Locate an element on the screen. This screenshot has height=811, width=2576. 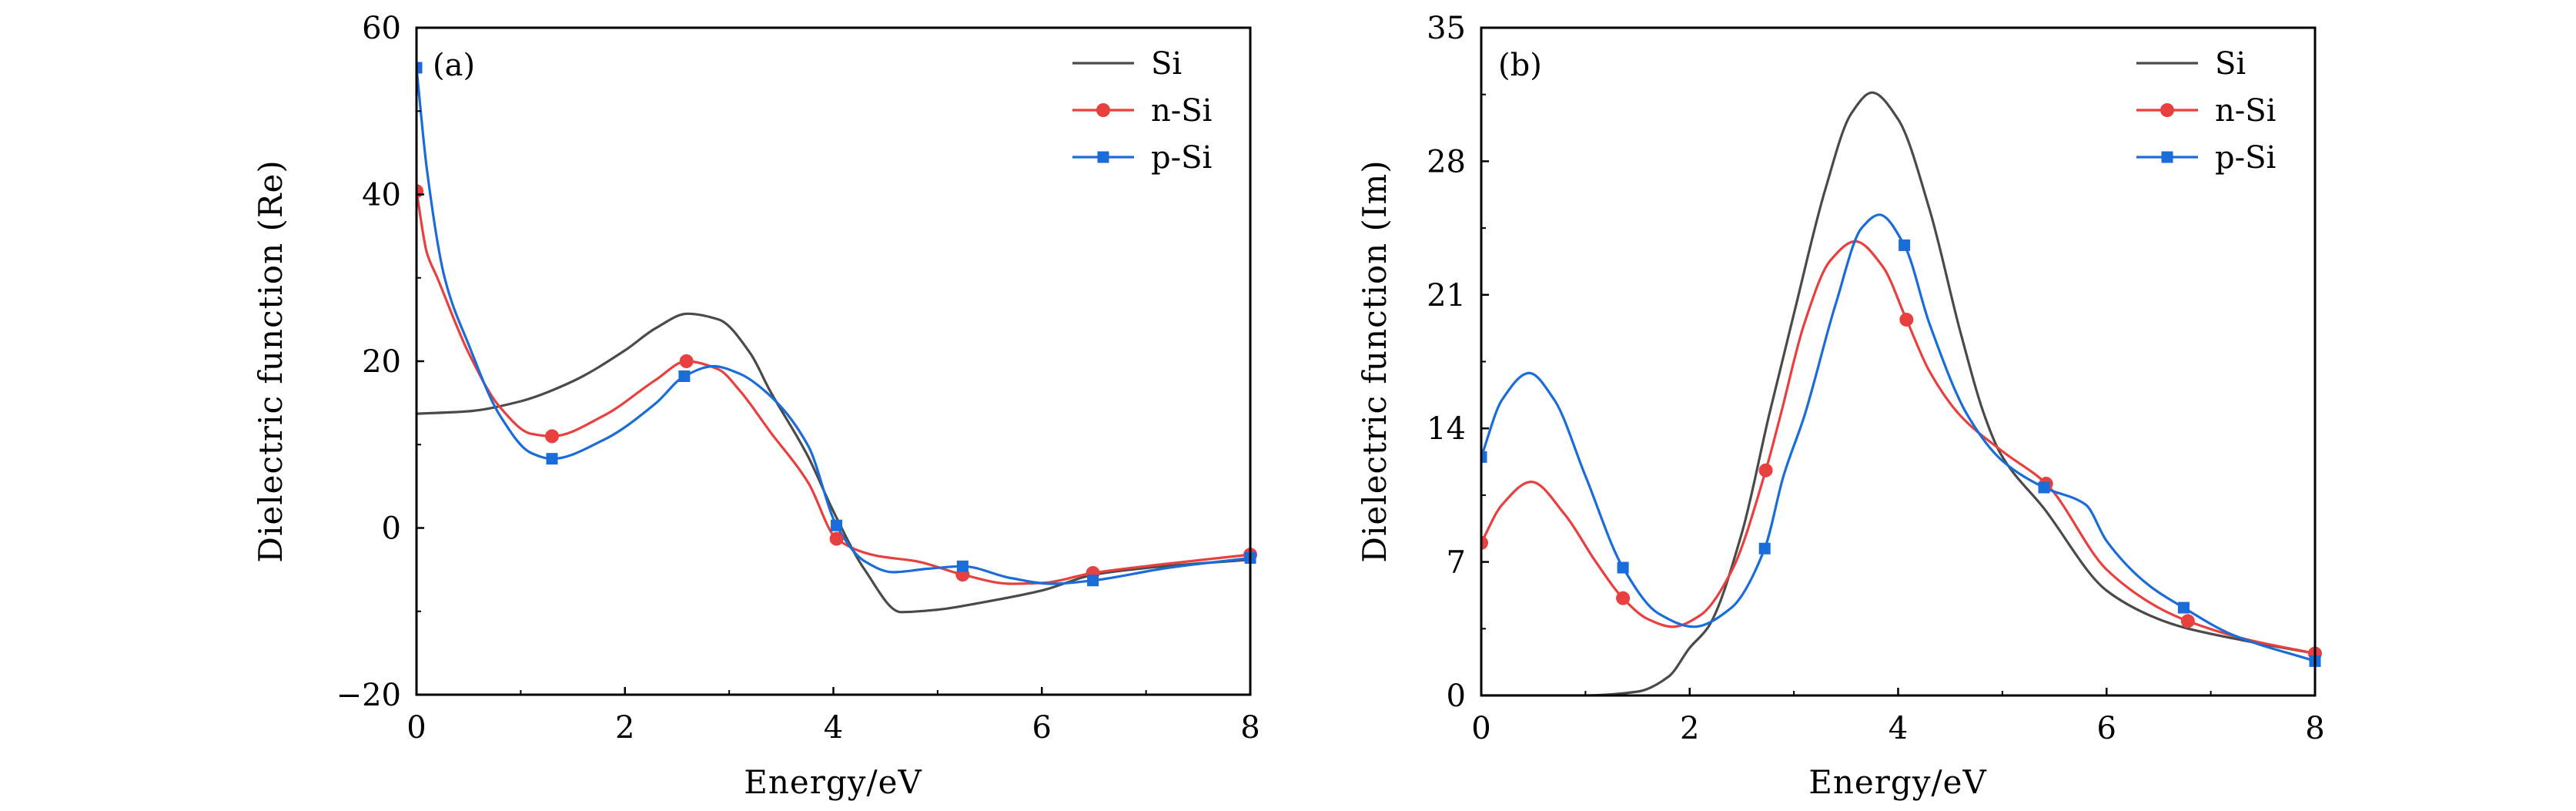
y-tick-label: 40 is located at coordinates (382, 195).